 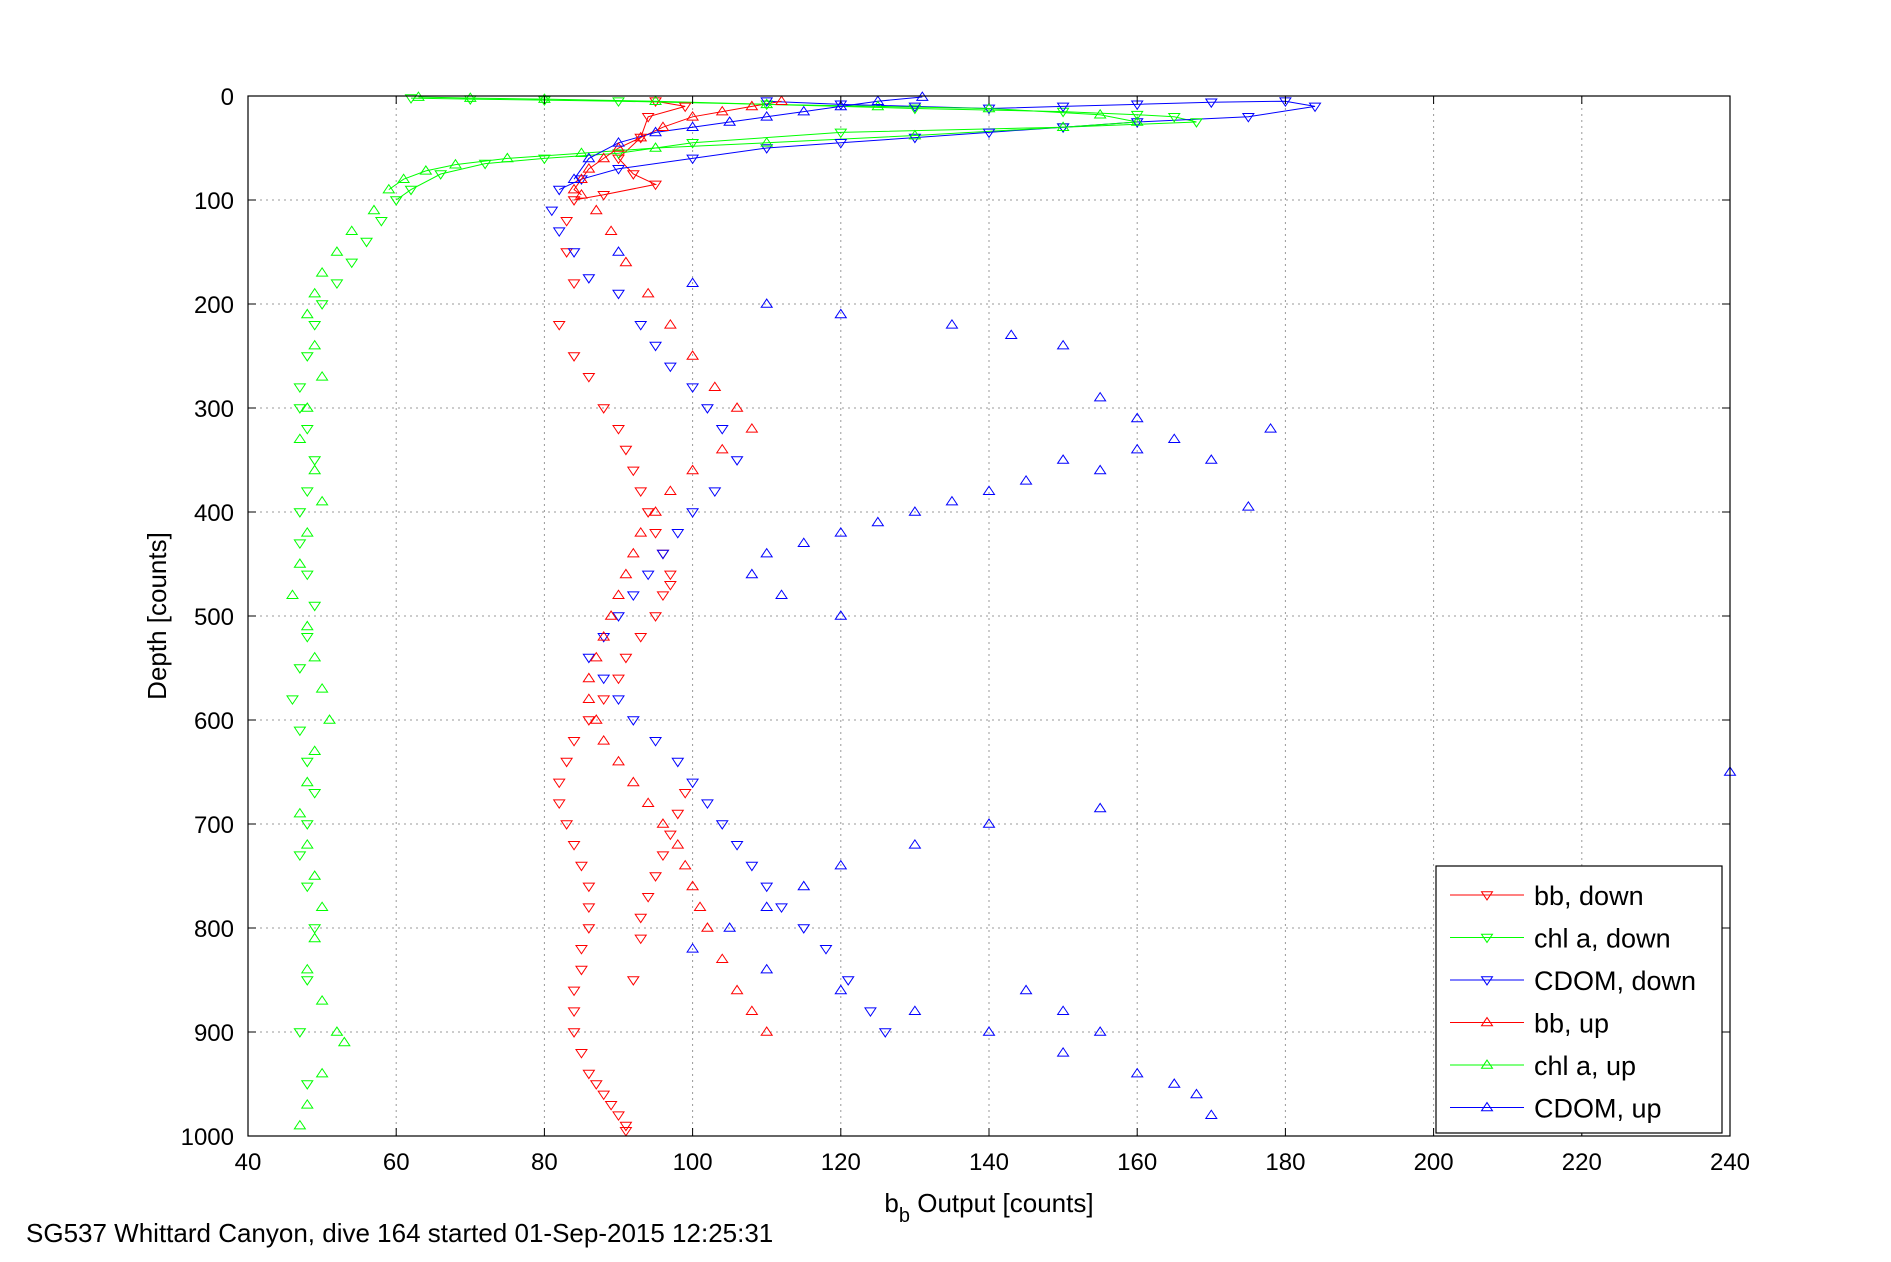 What do you see at coordinates (1582, 1162) in the screenshot?
I see `x-tick-label: 220` at bounding box center [1582, 1162].